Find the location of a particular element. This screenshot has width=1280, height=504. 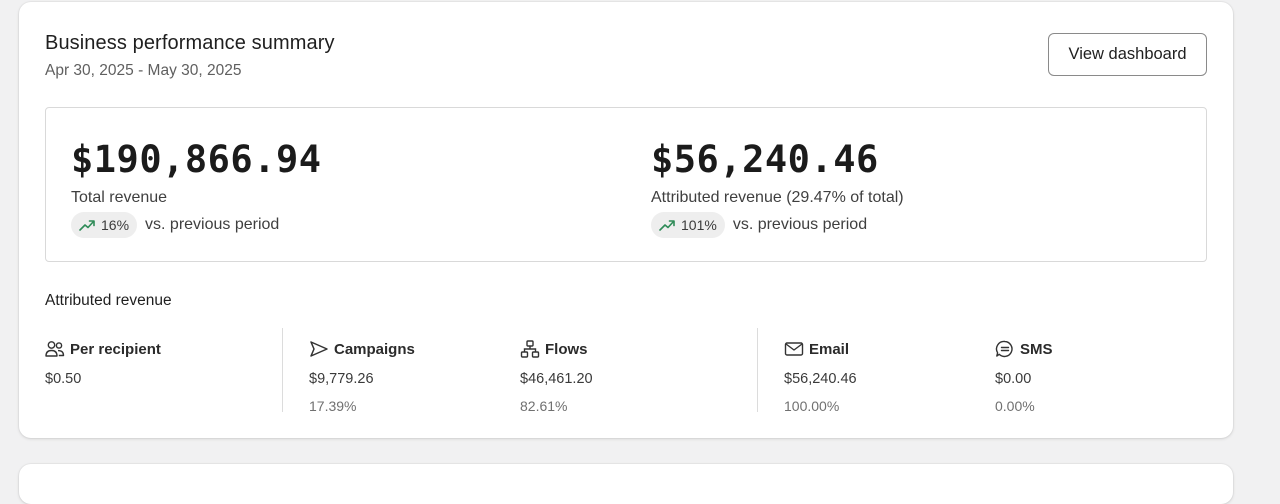

column-percent: 17.39% is located at coordinates (333, 406).